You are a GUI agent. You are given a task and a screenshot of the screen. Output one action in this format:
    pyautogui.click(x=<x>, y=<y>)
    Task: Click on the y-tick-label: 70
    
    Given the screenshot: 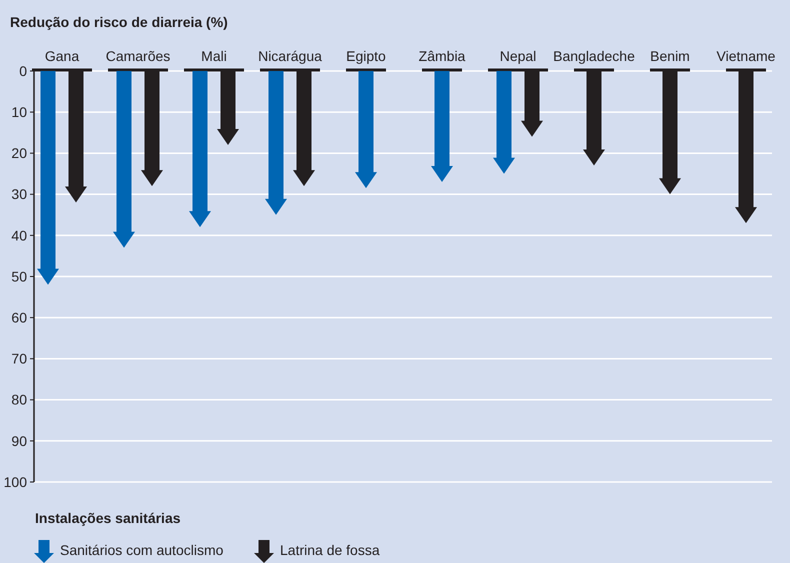 What is the action you would take?
    pyautogui.click(x=19, y=358)
    